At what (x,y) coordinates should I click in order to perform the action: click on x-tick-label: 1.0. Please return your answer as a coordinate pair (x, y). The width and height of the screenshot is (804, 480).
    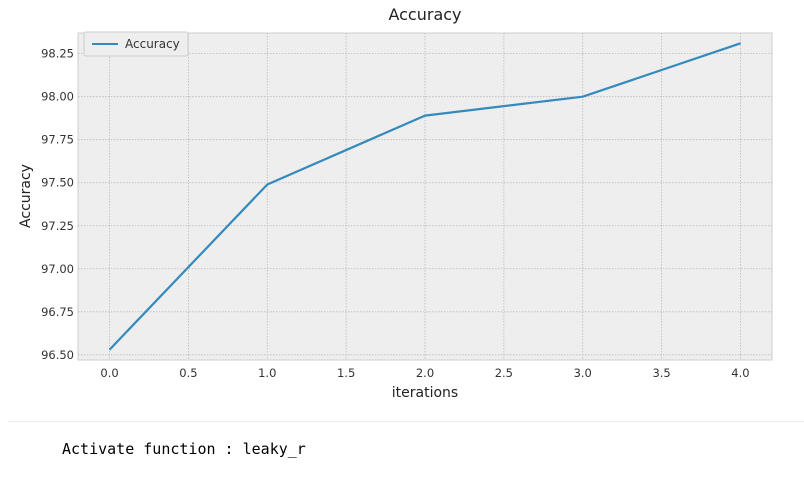
    Looking at the image, I should click on (267, 373).